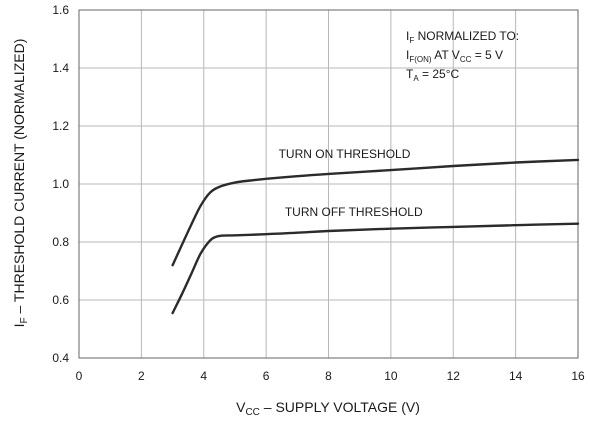 The image size is (590, 428). Describe the element at coordinates (354, 212) in the screenshot. I see `series-label-turn-off: TURN OFF THRESHOLD` at that location.